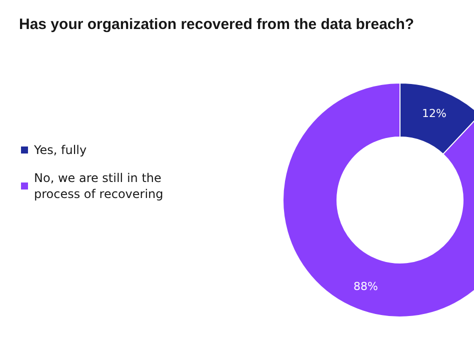  I want to click on data-label: 88%, so click(366, 286).